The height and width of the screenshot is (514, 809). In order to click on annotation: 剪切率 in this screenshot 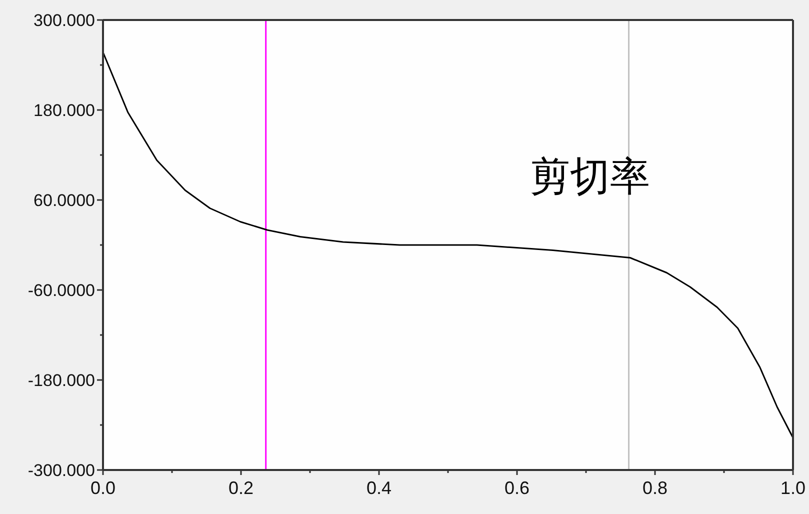, I will do `click(590, 176)`.